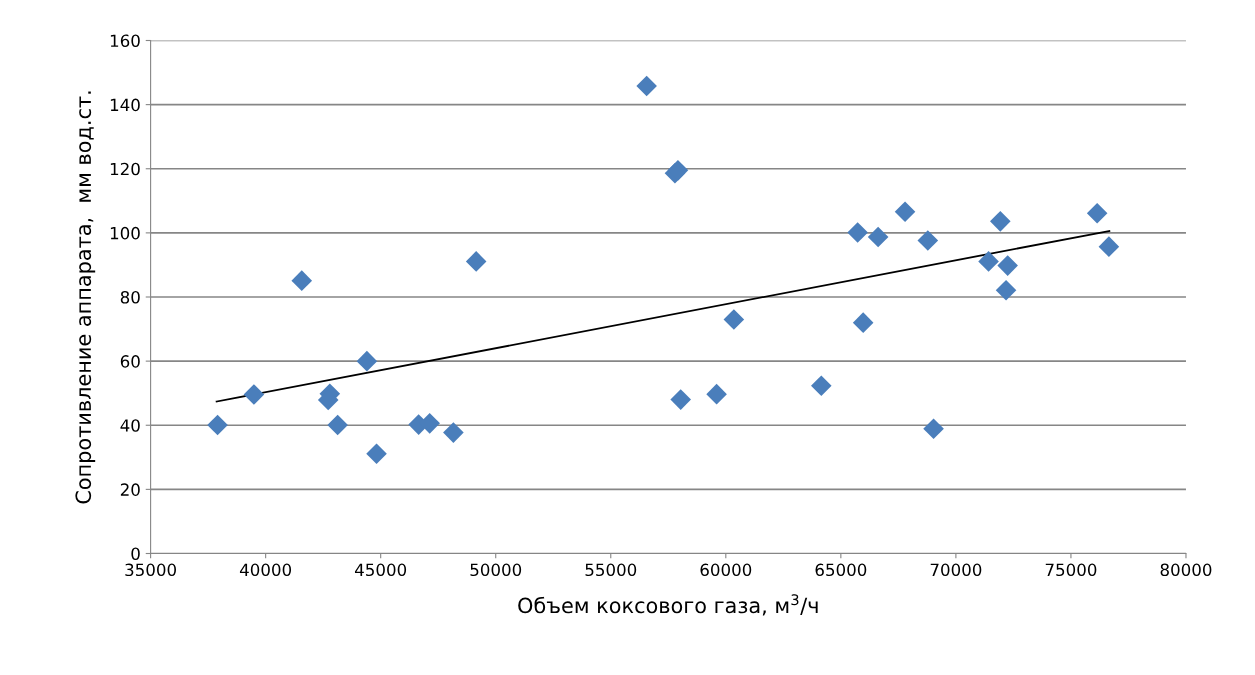 The height and width of the screenshot is (675, 1255). I want to click on x-tick-label: 75000, so click(1071, 570).